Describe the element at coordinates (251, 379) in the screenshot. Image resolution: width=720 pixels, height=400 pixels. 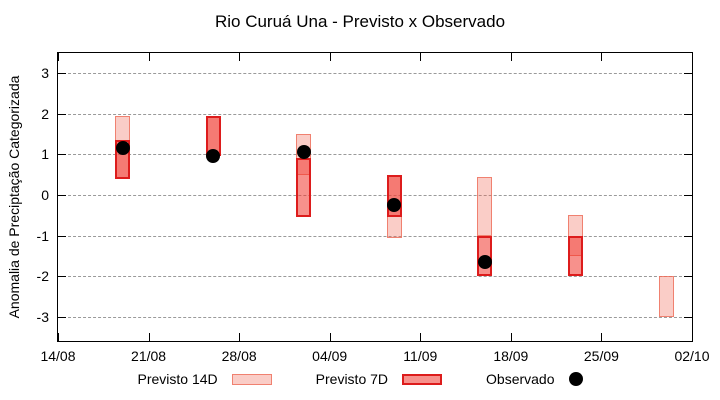
I see `previsto-14d-swatch-icon` at that location.